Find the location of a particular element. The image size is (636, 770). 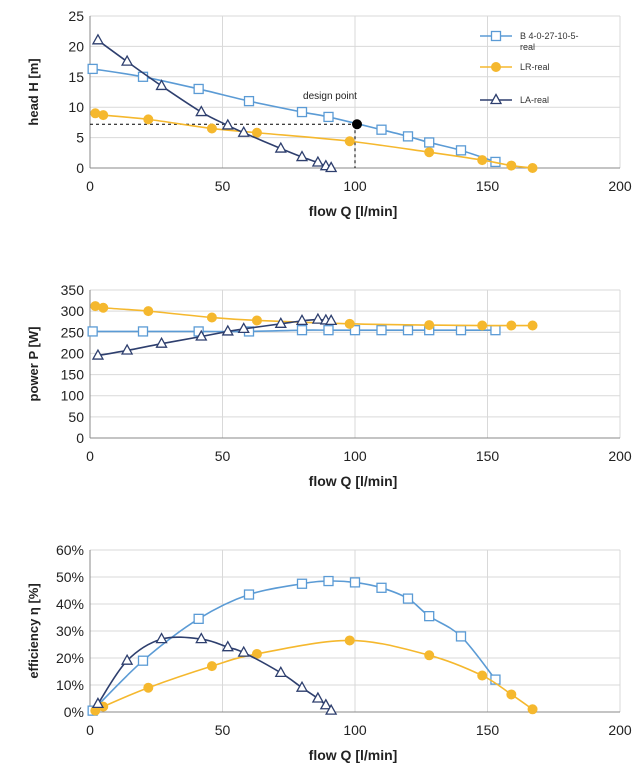

legend-entry-B: B 4-0-27-10-5-real is located at coordinates (529, 41).